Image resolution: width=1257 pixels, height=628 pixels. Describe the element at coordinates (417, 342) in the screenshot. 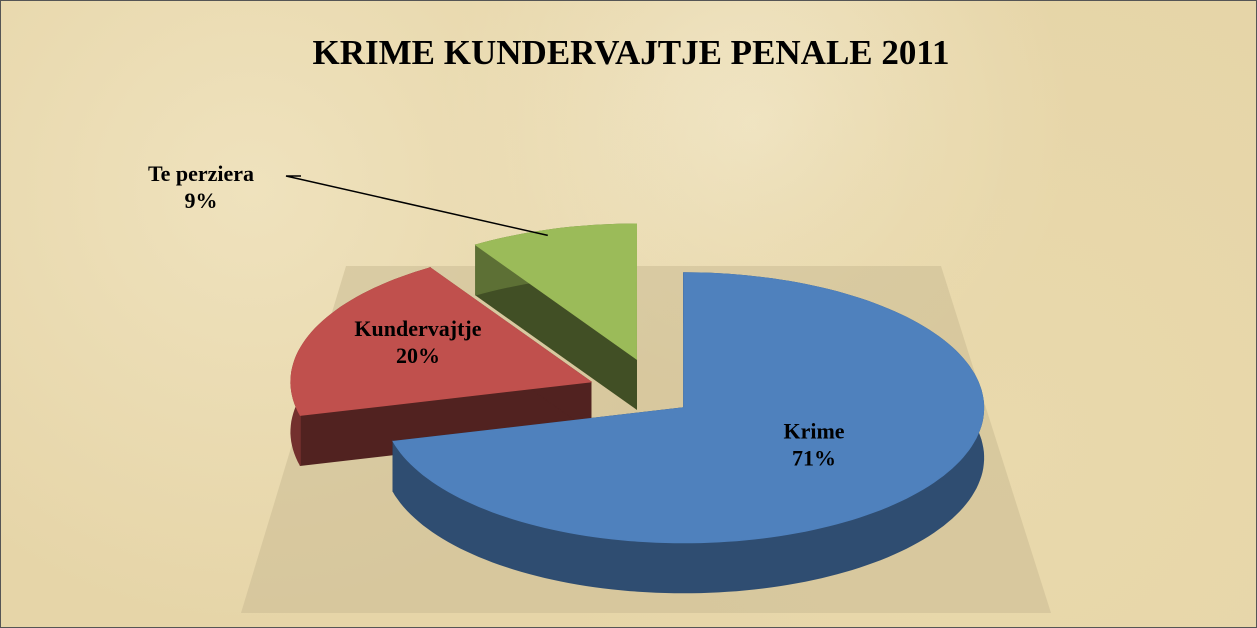

I see `data-label: Kundervajtje 20%` at that location.